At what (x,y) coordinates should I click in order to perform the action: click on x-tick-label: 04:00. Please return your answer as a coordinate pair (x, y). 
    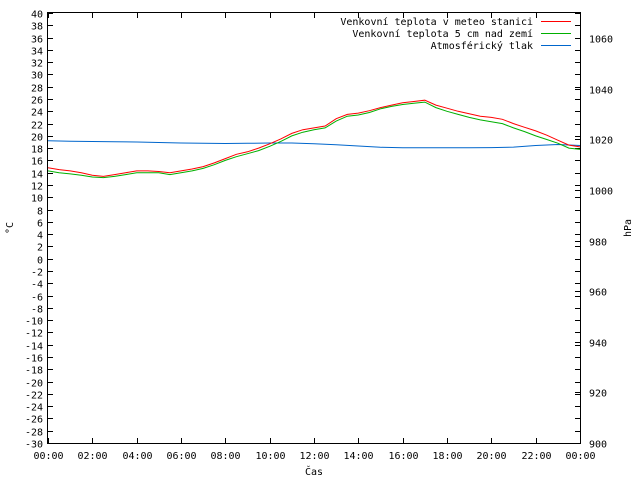
    Looking at the image, I should click on (137, 456).